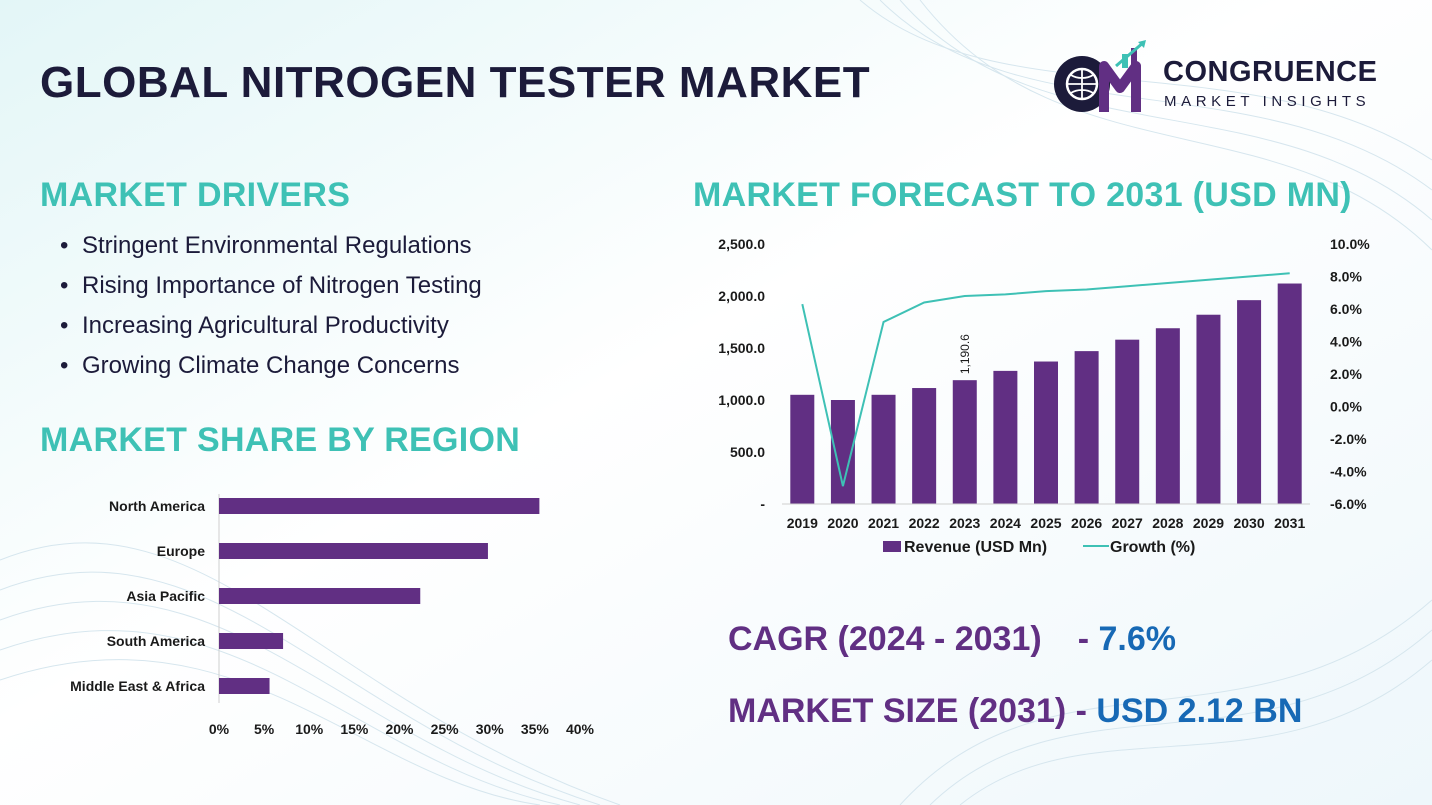 The height and width of the screenshot is (805, 1432). Describe the element at coordinates (965, 354) in the screenshot. I see `data-label: 1,190.6` at that location.